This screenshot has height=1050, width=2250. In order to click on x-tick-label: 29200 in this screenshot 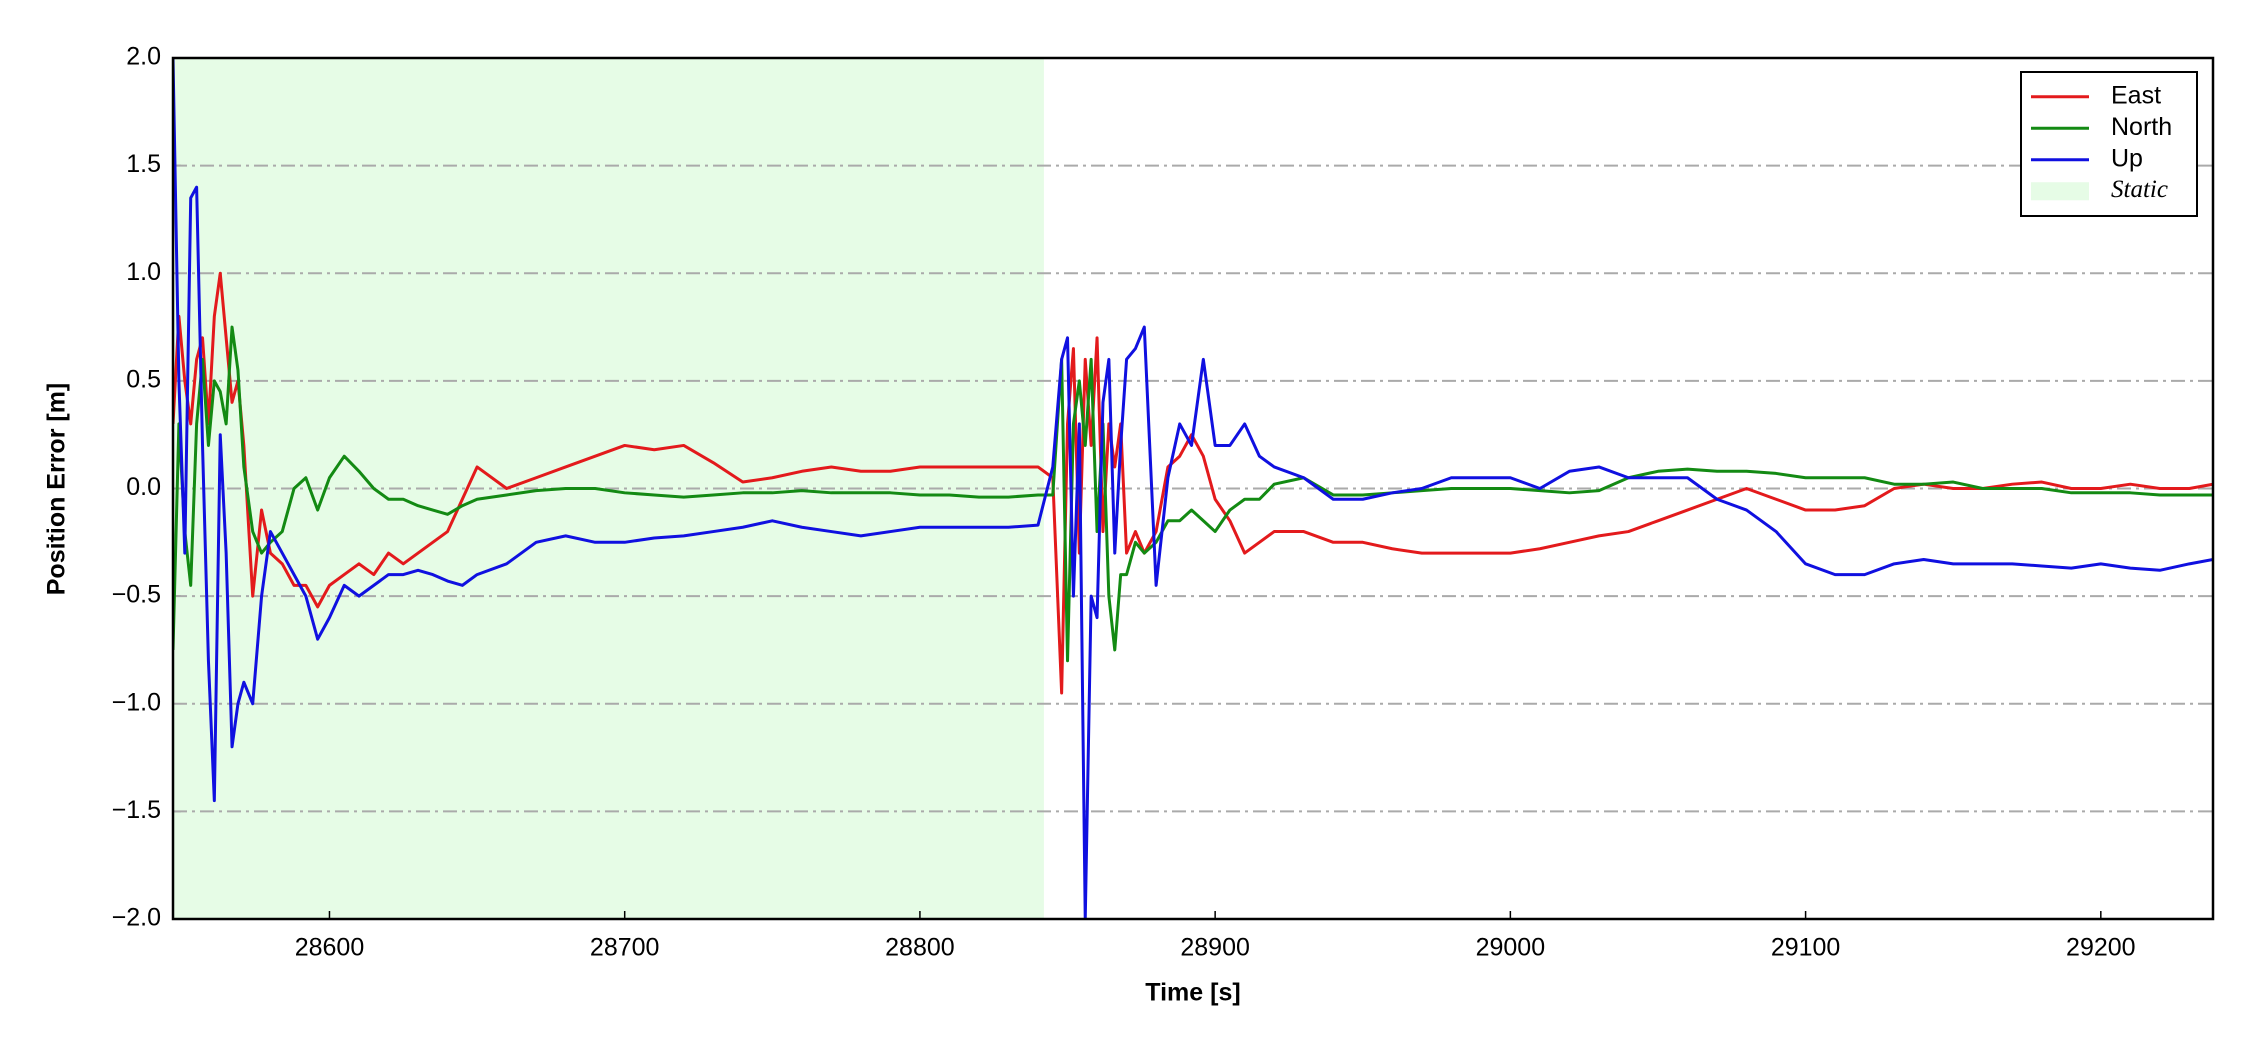, I will do `click(2101, 948)`.